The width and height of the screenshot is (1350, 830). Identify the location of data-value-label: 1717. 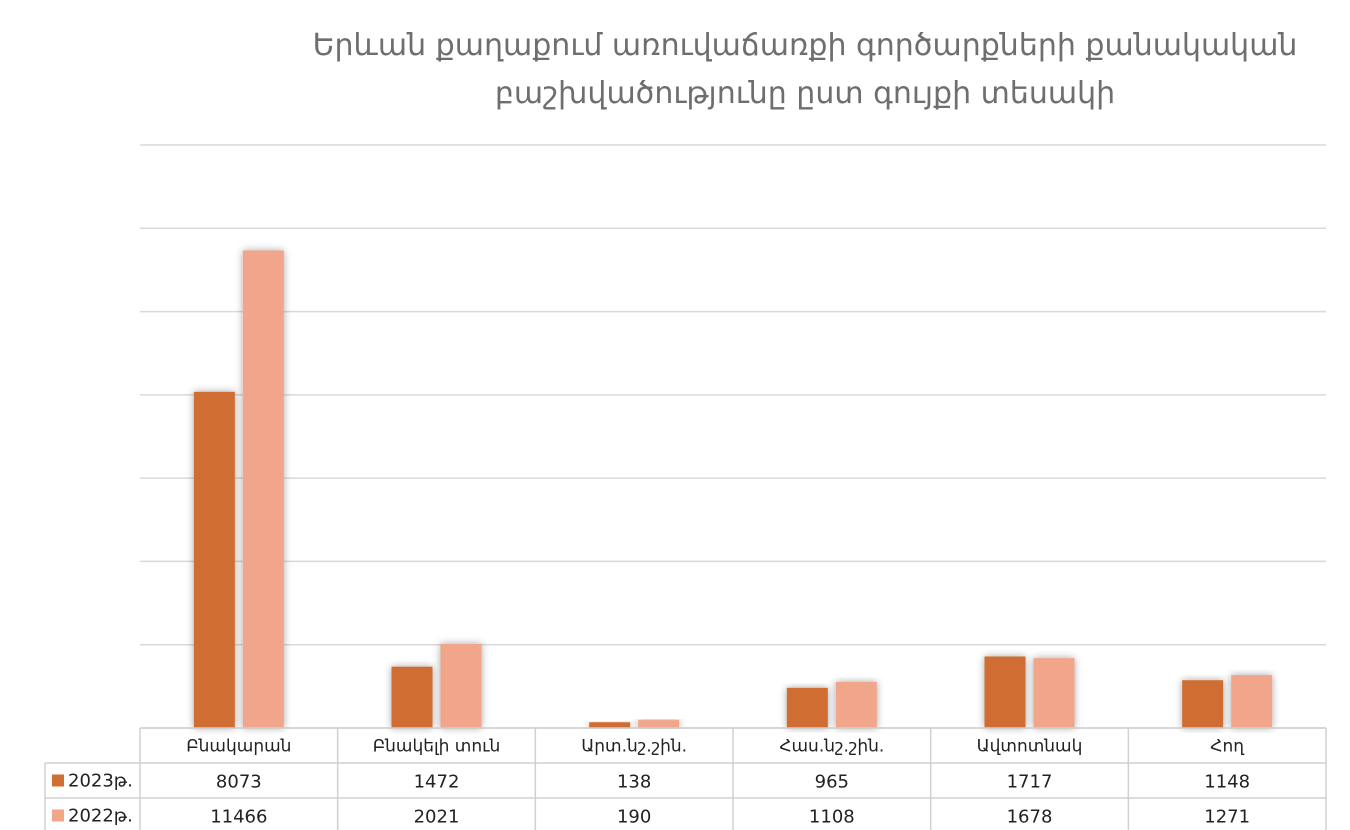
(1030, 782).